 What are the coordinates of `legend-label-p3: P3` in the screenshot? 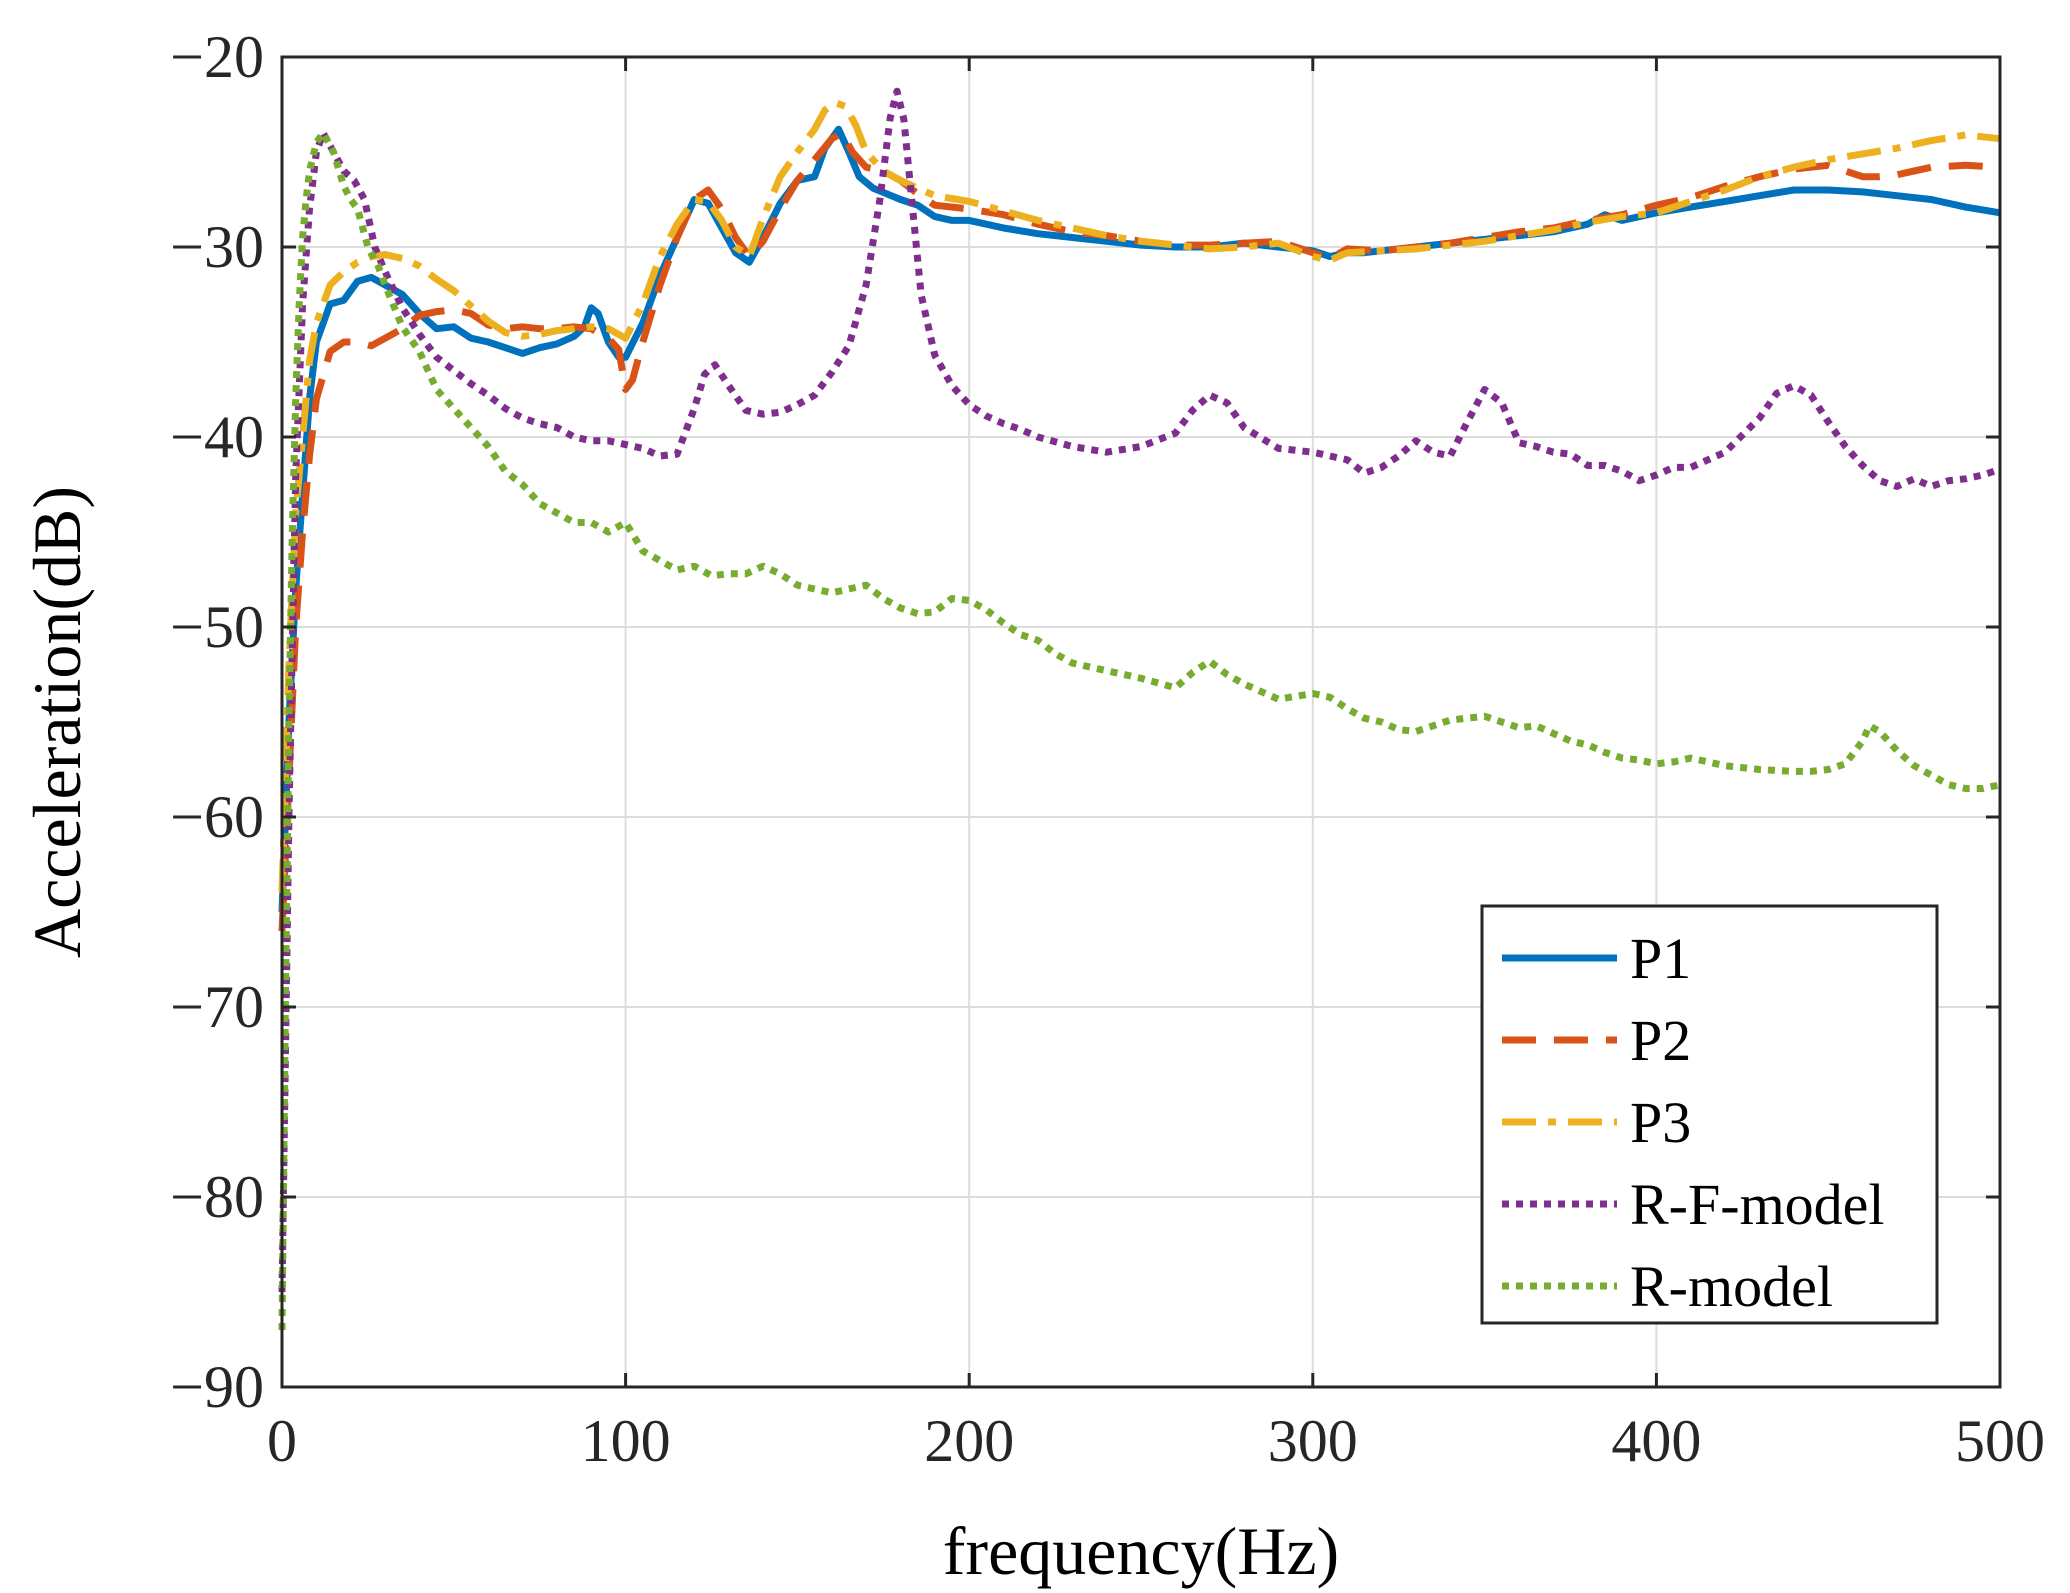 It's located at (1660, 1122).